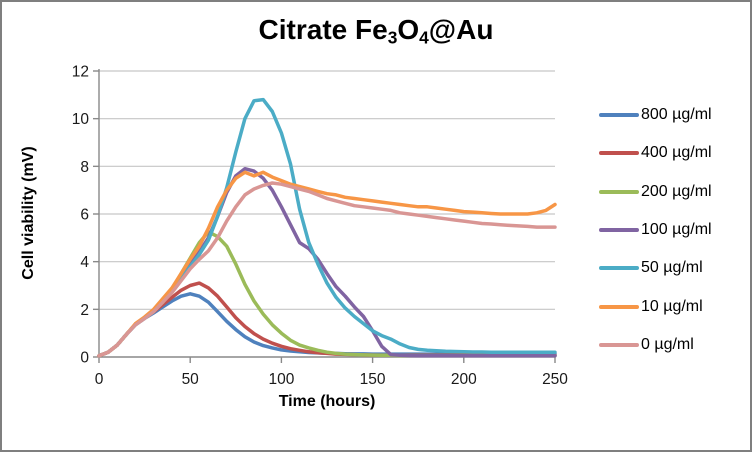  Describe the element at coordinates (323, 29) in the screenshot. I see `title-text: Citrate Fe` at that location.